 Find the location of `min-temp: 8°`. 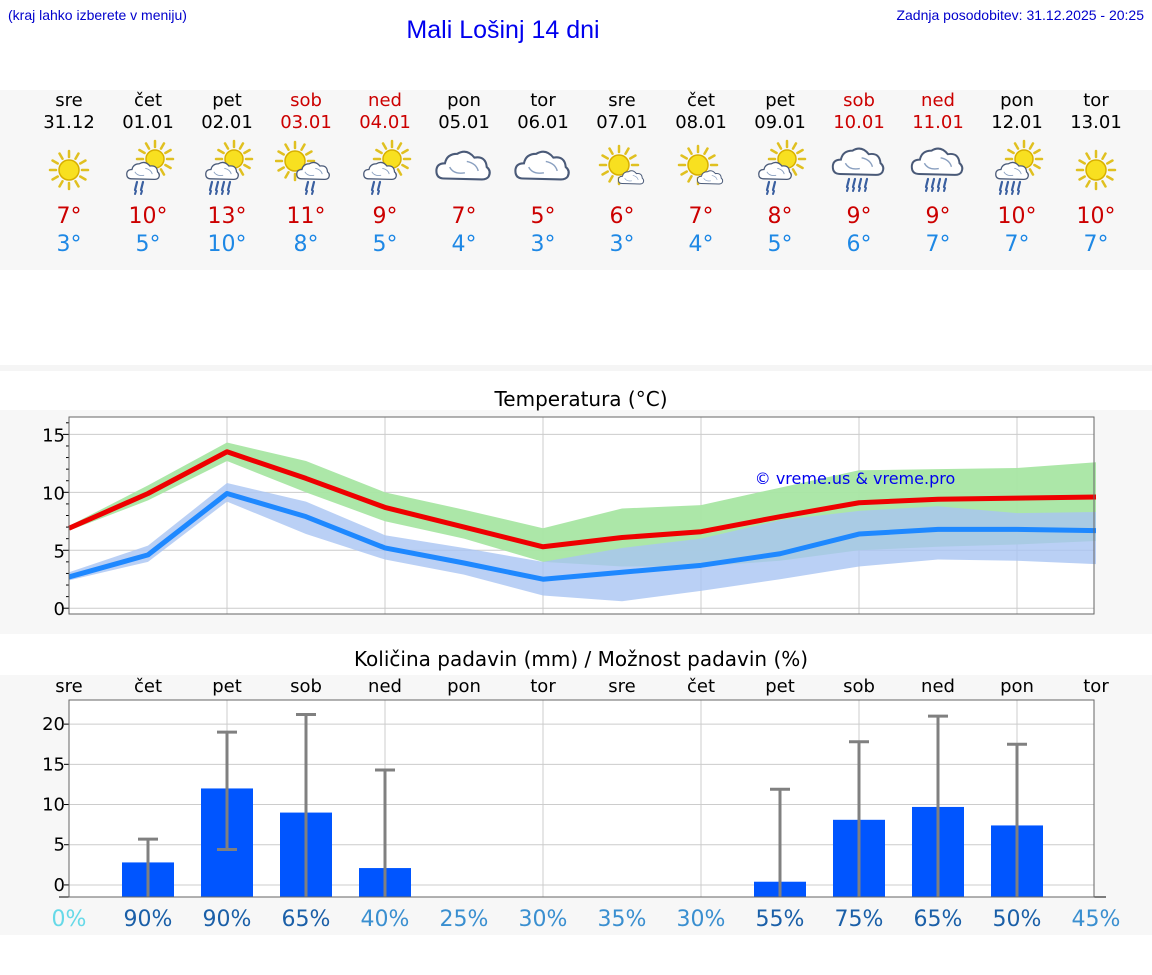

min-temp: 8° is located at coordinates (306, 244).